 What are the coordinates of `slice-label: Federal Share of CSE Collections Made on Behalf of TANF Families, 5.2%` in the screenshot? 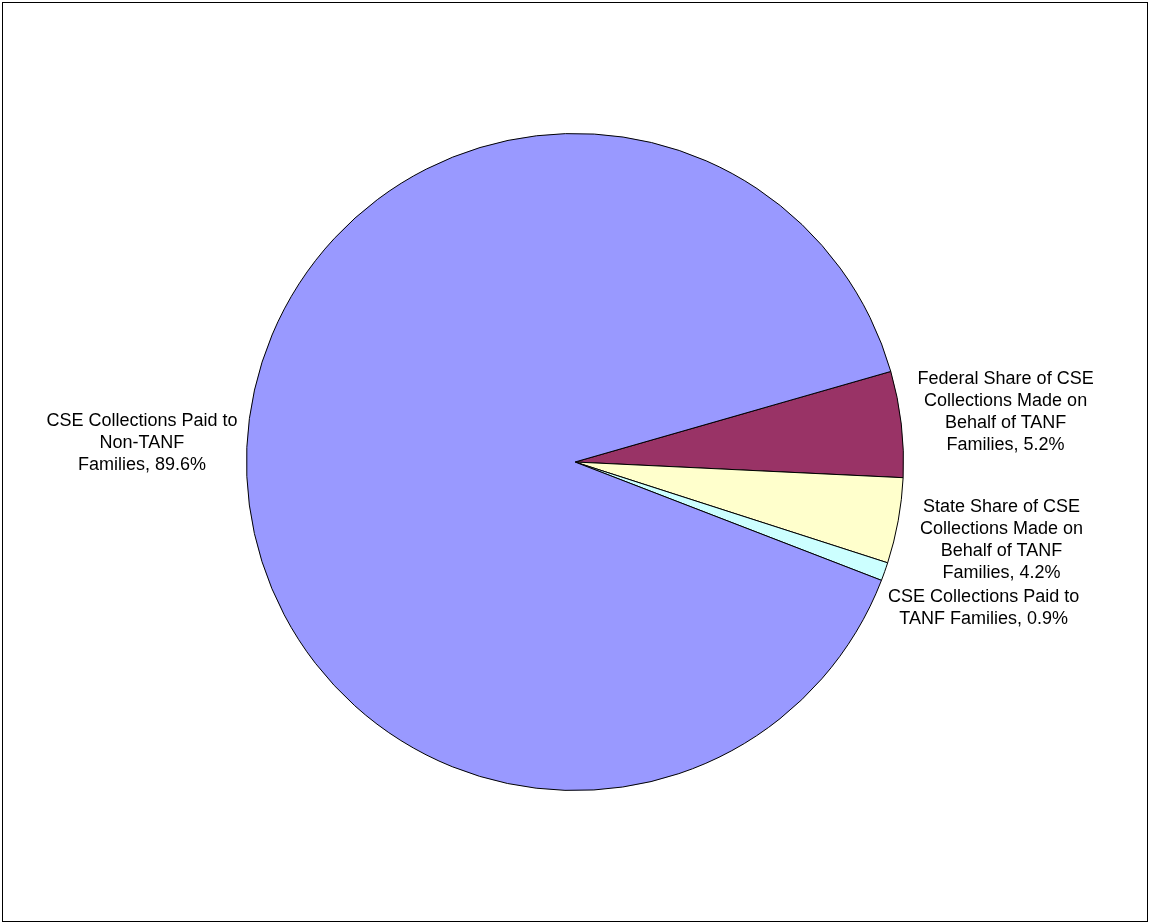 It's located at (1005, 410).